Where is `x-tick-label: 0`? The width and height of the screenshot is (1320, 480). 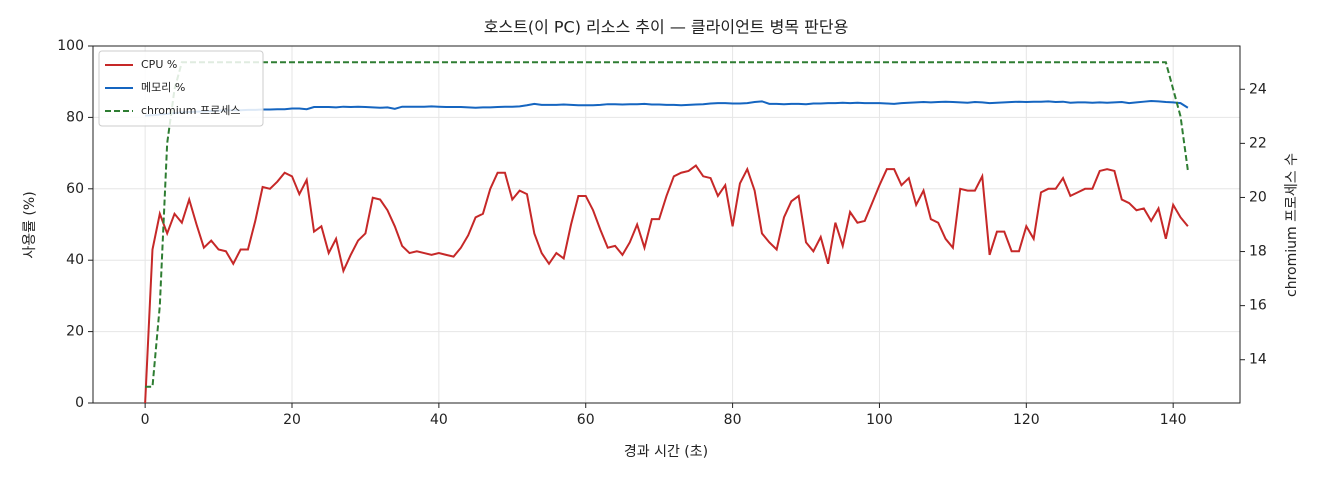
x-tick-label: 0 is located at coordinates (145, 420).